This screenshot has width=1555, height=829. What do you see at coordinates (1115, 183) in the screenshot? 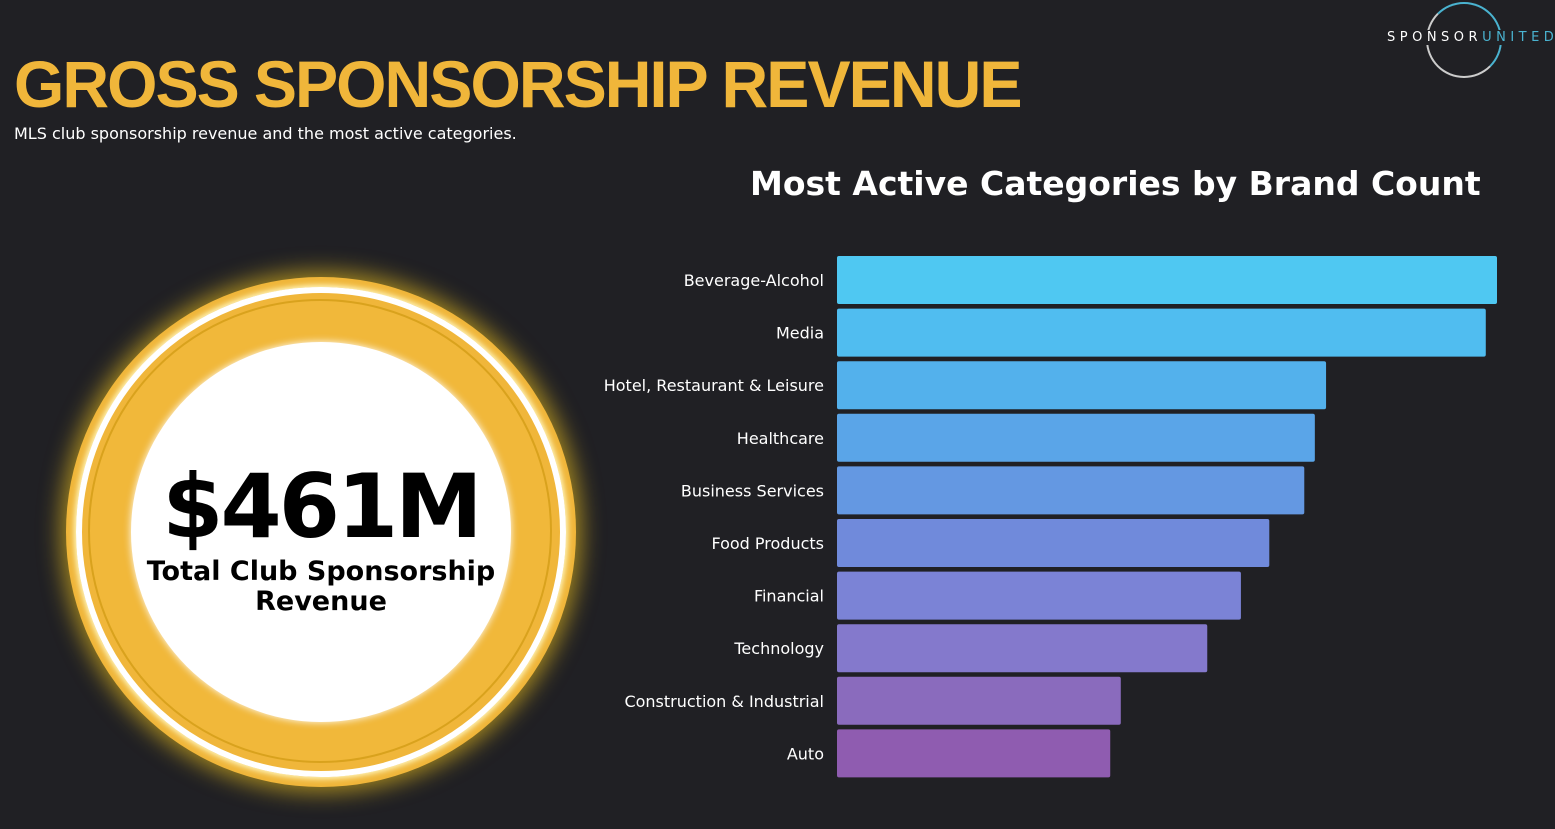
I see `chart-title: Most Active Categories by Brand Count` at bounding box center [1115, 183].